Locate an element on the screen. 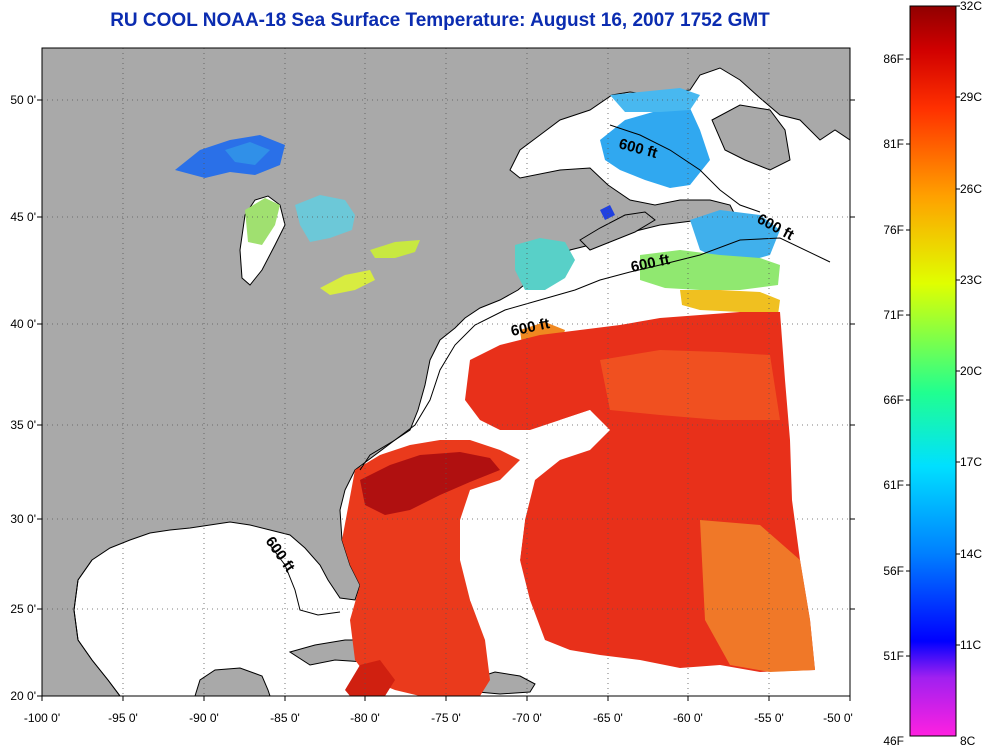 The image size is (984, 754). lat-tick-label: 25 0' is located at coordinates (23, 609).